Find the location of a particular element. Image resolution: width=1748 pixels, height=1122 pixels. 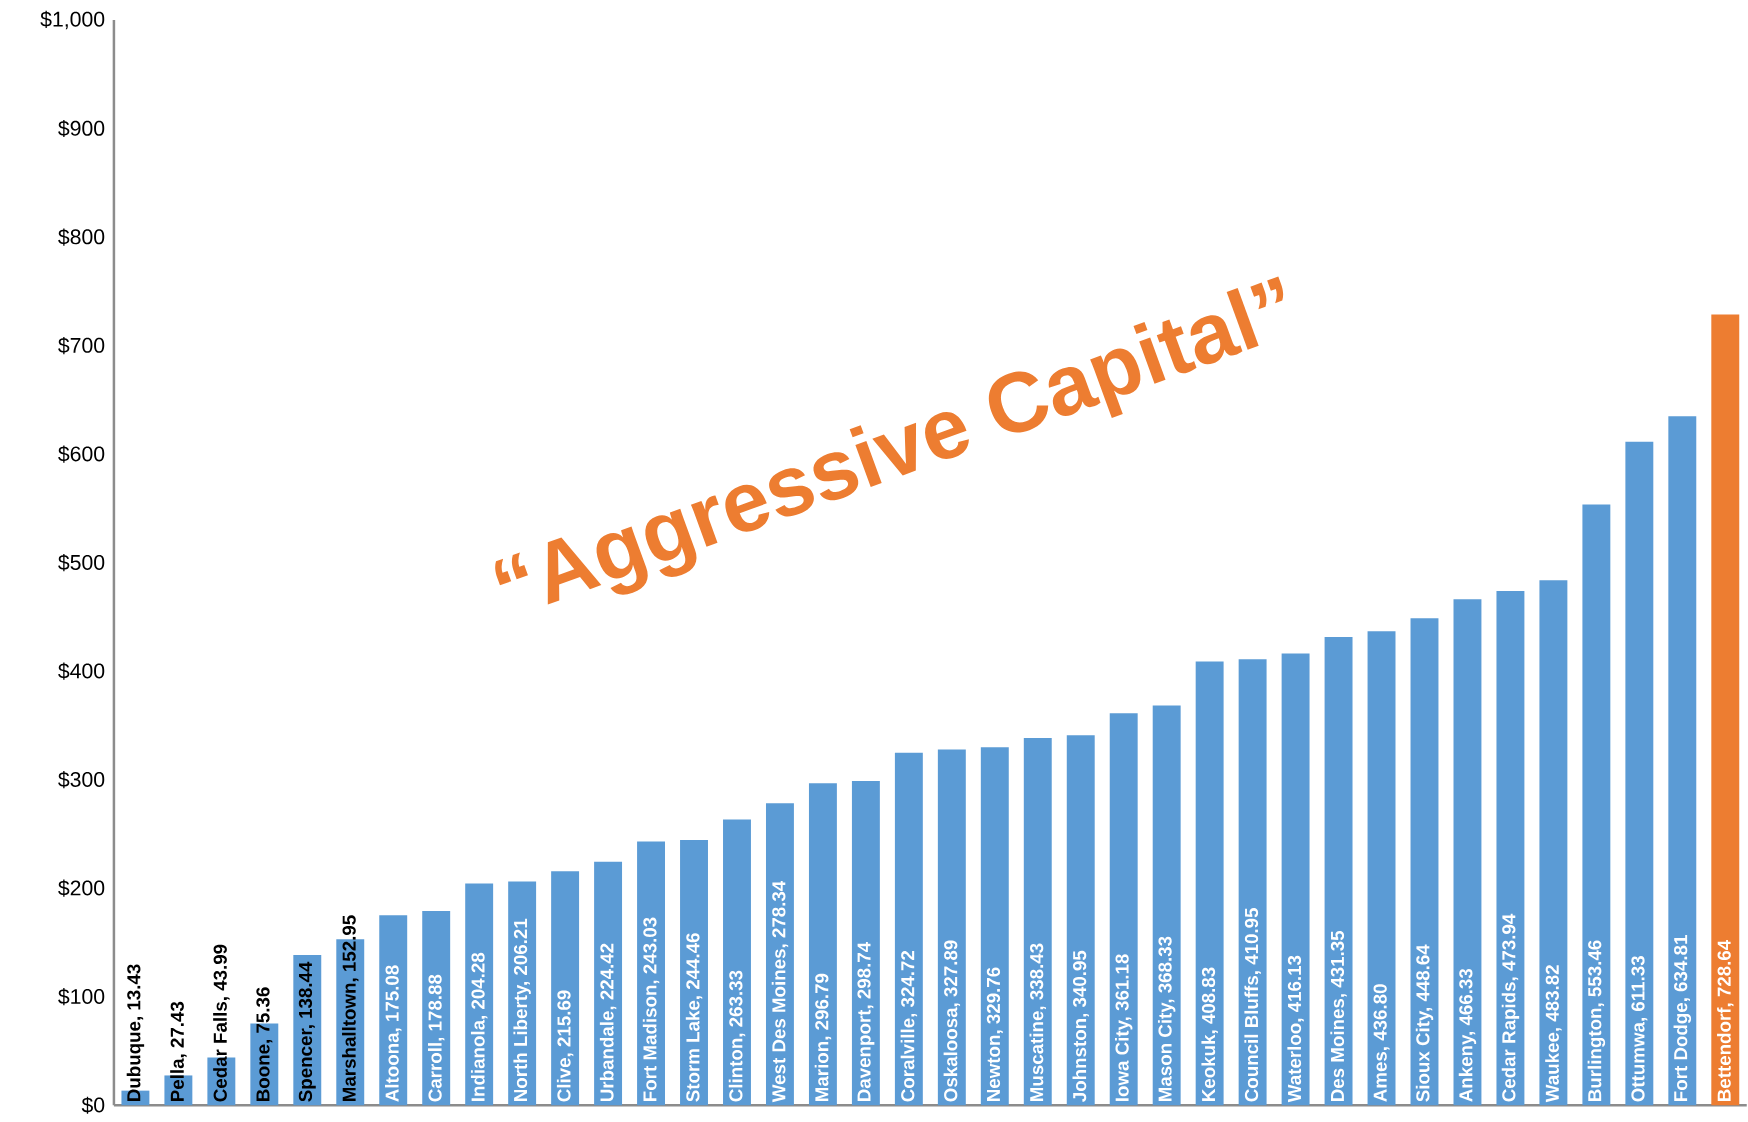

data-label: Burlington, 553.46 is located at coordinates (1596, 1020).